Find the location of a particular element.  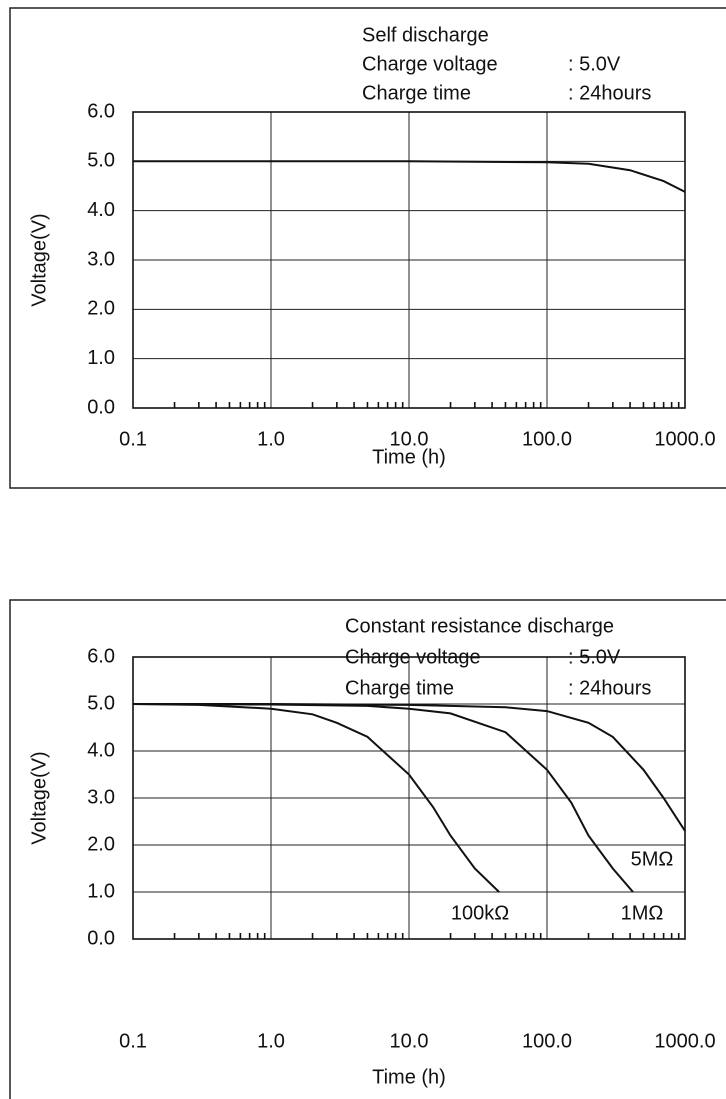

chart-title: Constant resistance discharge is located at coordinates (479, 626).